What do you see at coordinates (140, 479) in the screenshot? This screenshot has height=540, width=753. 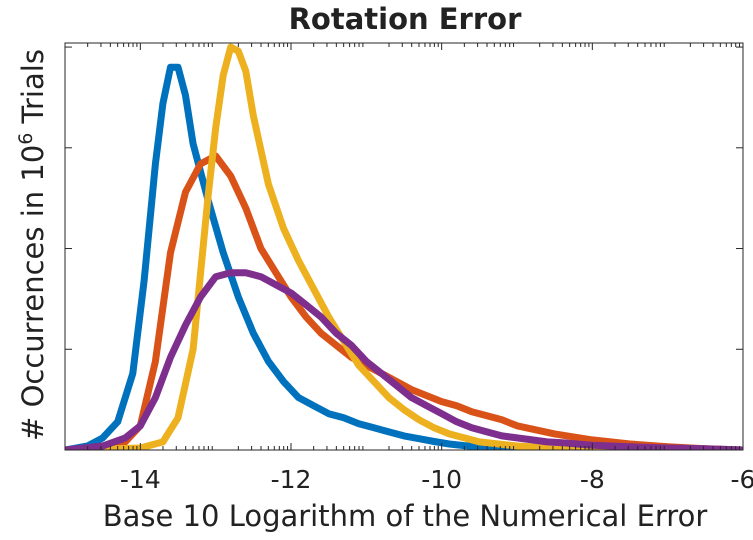 I see `x-tick-label: -14` at bounding box center [140, 479].